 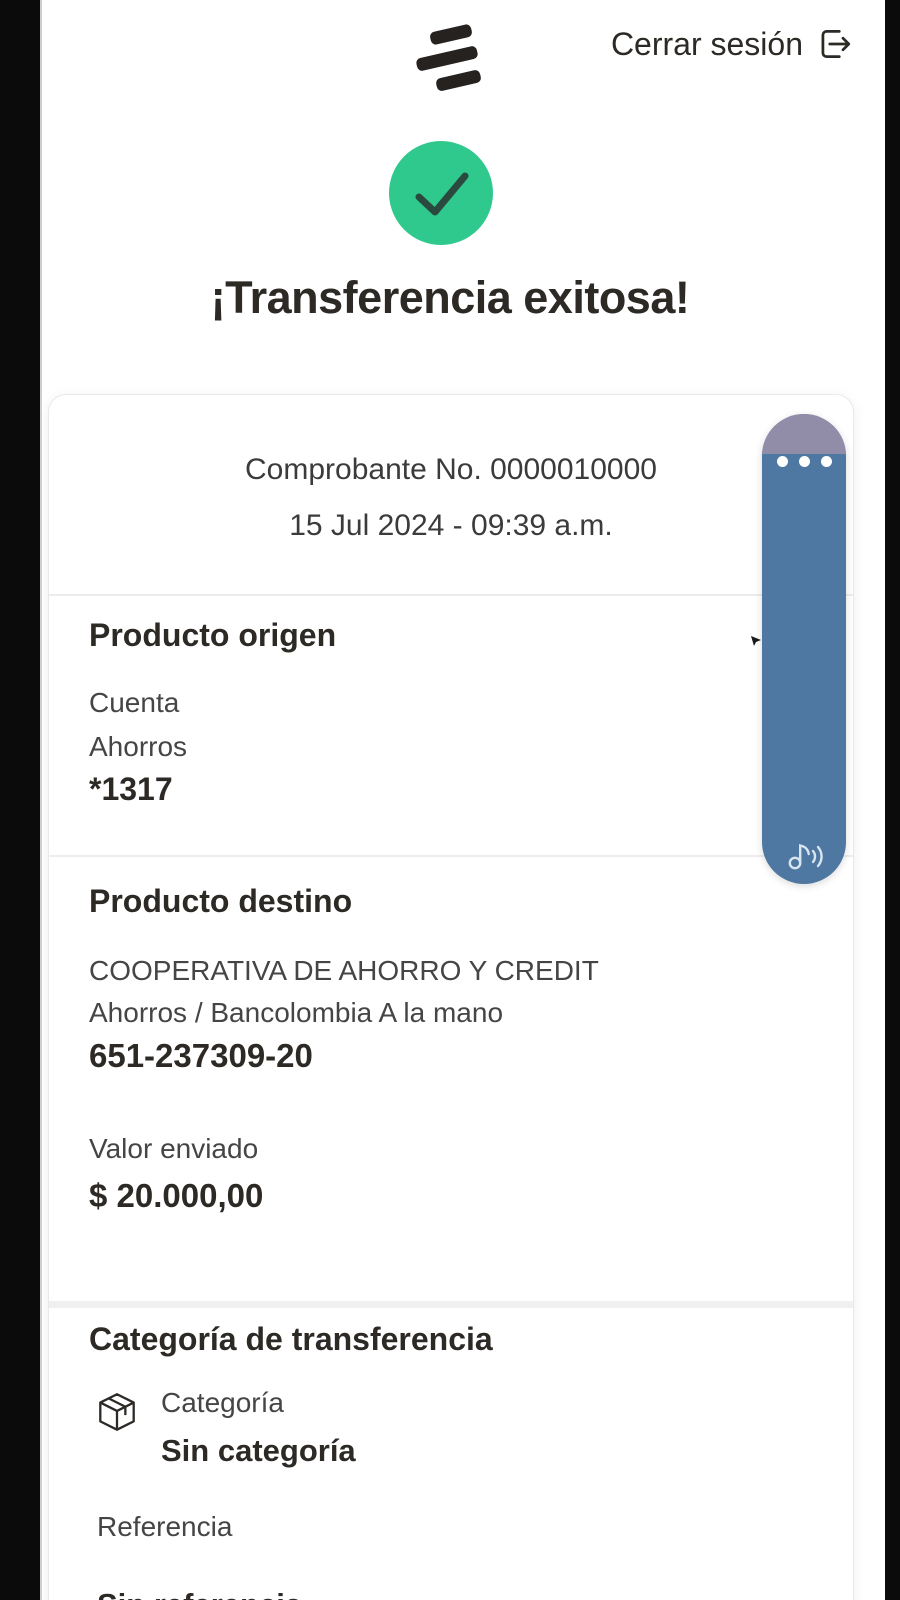 I want to click on amount-label: Valor enviado, so click(x=174, y=1148).